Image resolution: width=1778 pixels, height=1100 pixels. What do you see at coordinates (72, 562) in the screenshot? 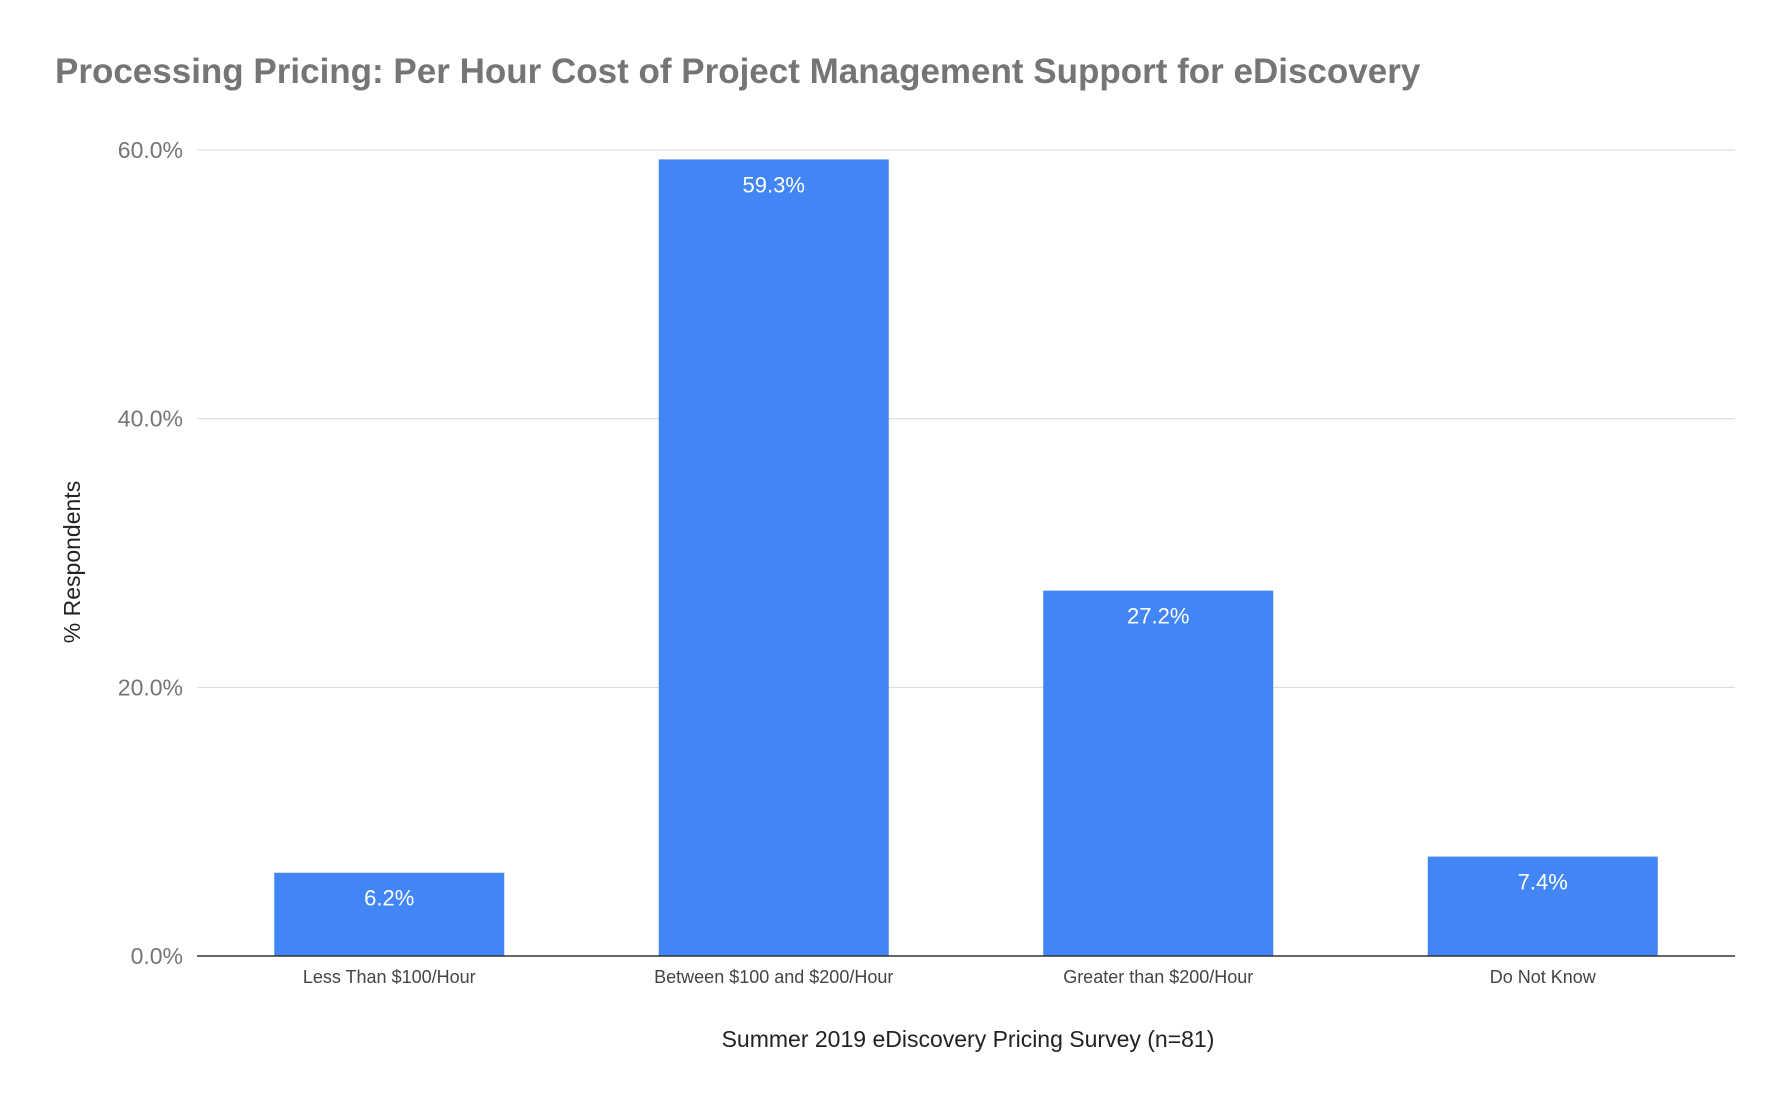
I see `y-axis-title: % Respondents` at bounding box center [72, 562].